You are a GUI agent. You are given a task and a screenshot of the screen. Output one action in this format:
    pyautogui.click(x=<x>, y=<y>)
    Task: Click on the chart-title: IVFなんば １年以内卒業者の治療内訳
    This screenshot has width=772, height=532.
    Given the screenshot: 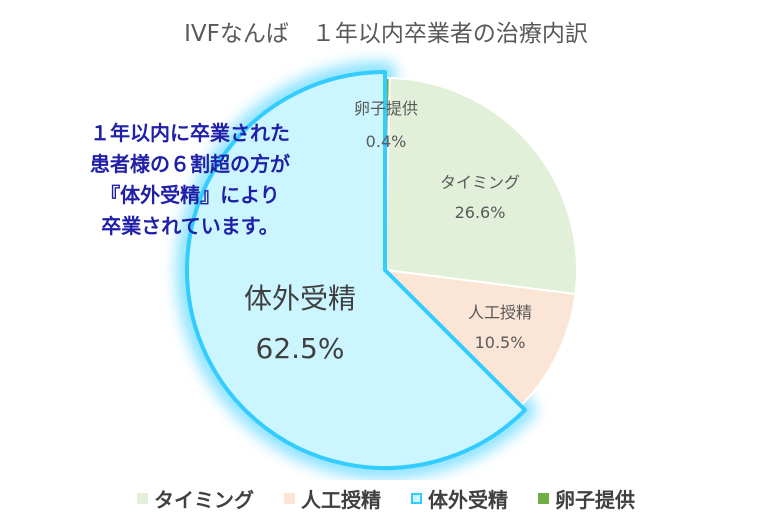 What is the action you would take?
    pyautogui.click(x=386, y=34)
    